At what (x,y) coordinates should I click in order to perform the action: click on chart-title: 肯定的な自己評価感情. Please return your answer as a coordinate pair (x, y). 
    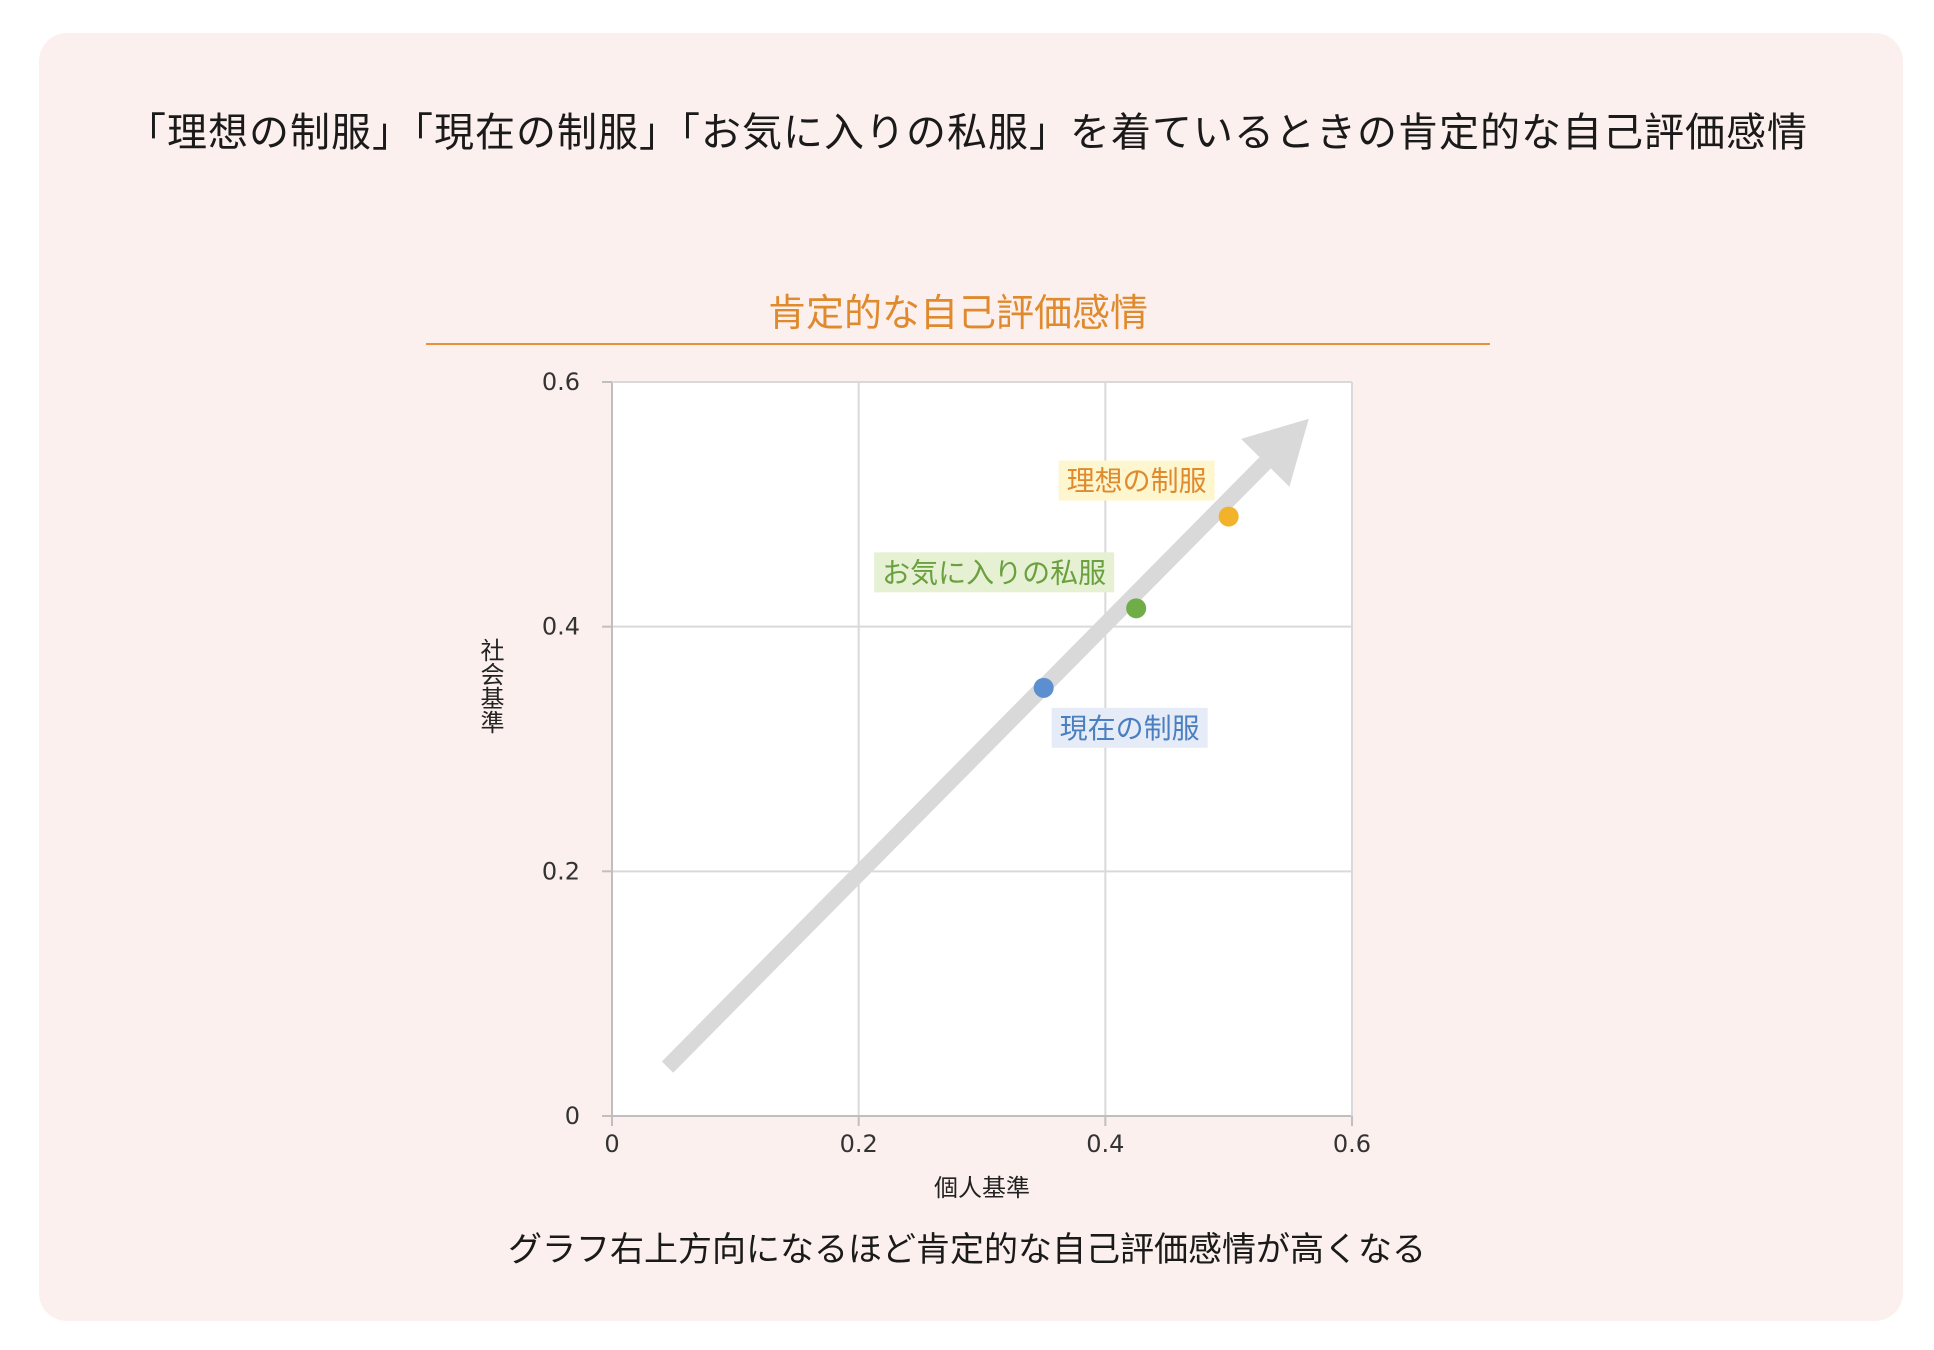
    Looking at the image, I should click on (957, 313).